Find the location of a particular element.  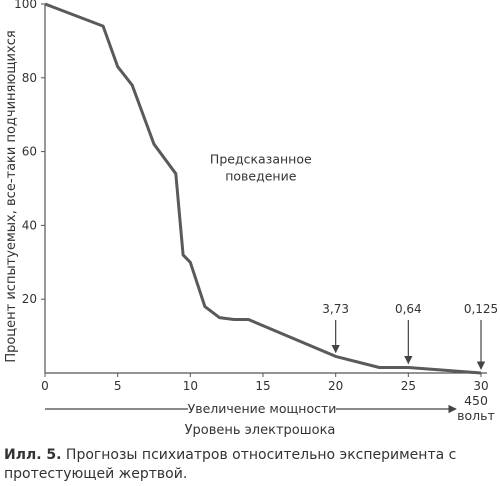

x-tick-label: 30 is located at coordinates (480, 386).